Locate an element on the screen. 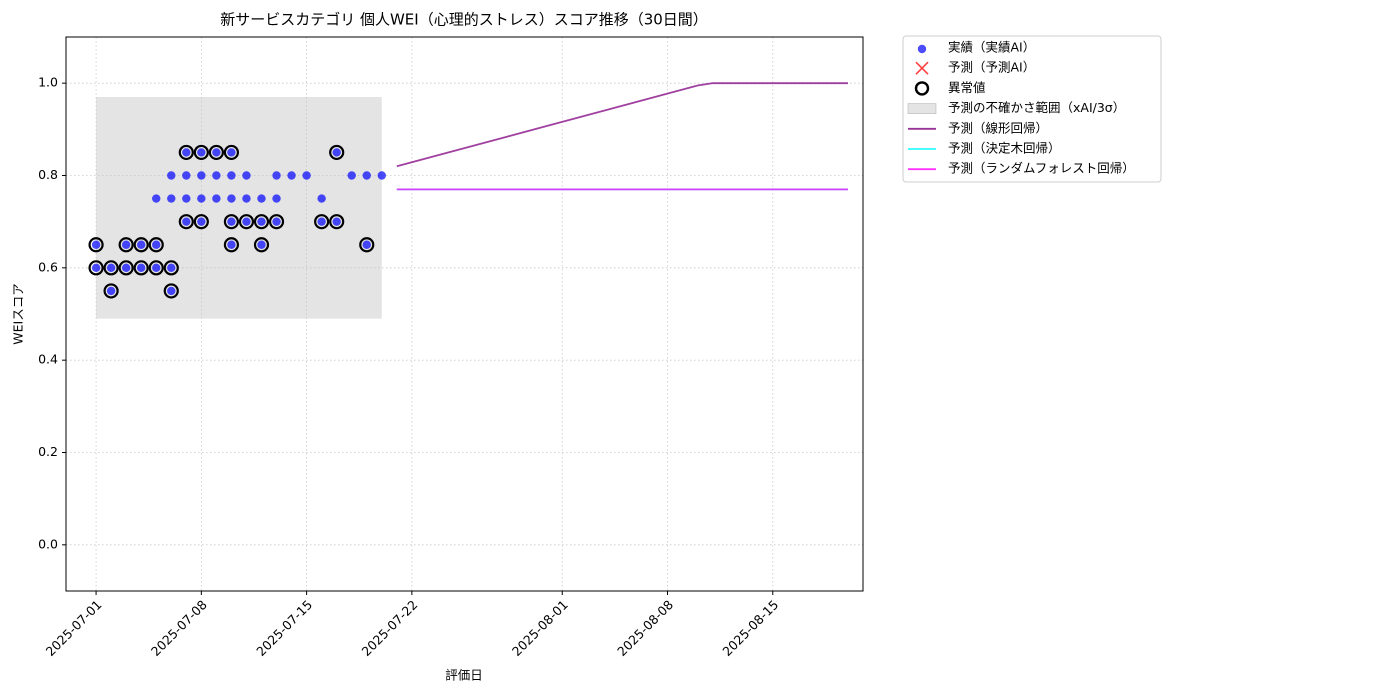 The height and width of the screenshot is (700, 1400). forecast-line is located at coordinates (622, 125).